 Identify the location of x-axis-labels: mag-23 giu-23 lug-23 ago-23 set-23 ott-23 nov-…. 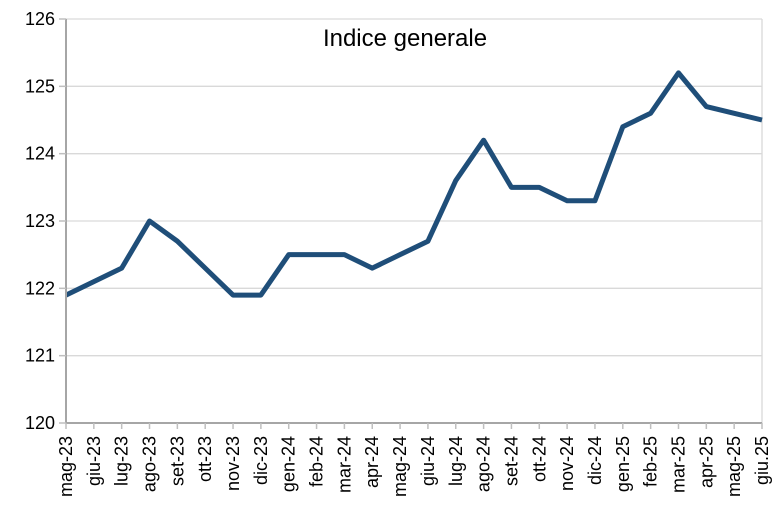
(414, 466).